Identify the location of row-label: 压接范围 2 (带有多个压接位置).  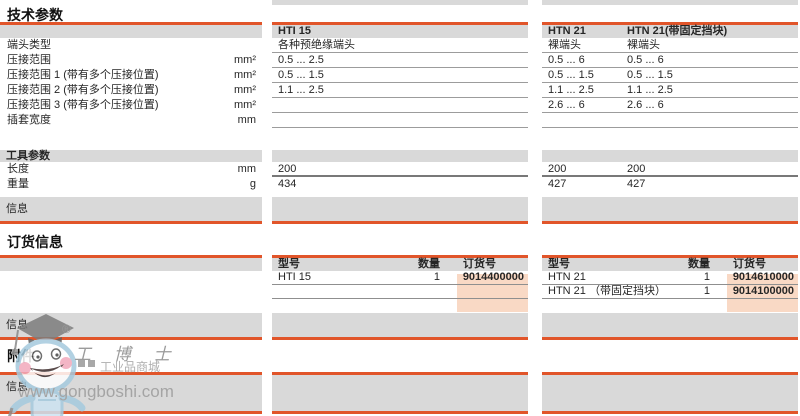
(83, 90).